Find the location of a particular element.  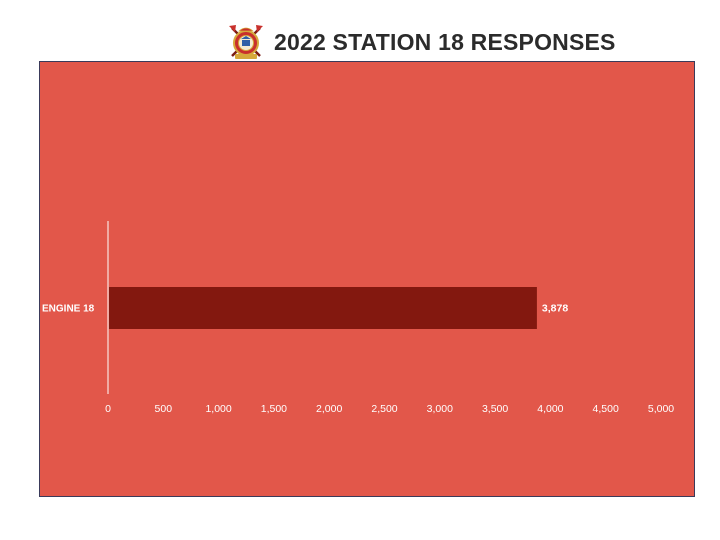

x-tick-label: 2,500 is located at coordinates (384, 409).